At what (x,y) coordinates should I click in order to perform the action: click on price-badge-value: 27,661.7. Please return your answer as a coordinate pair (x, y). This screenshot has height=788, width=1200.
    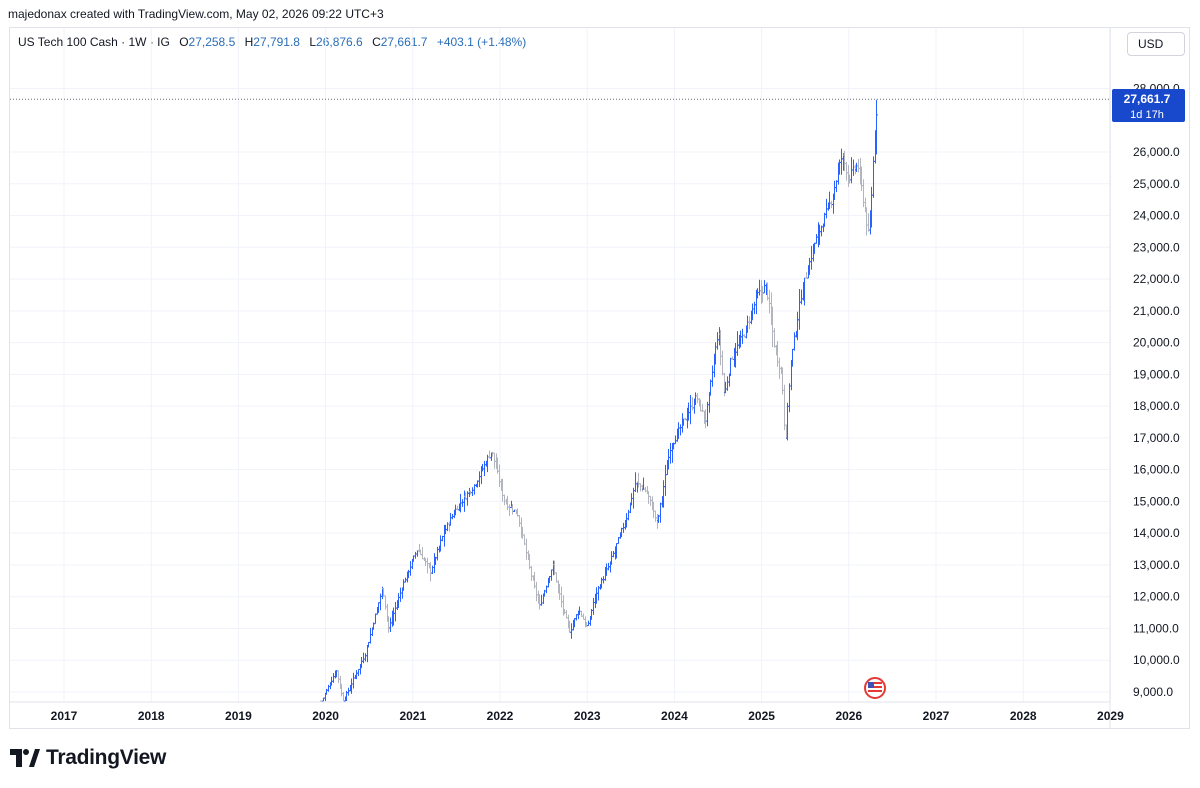
    Looking at the image, I should click on (1147, 99).